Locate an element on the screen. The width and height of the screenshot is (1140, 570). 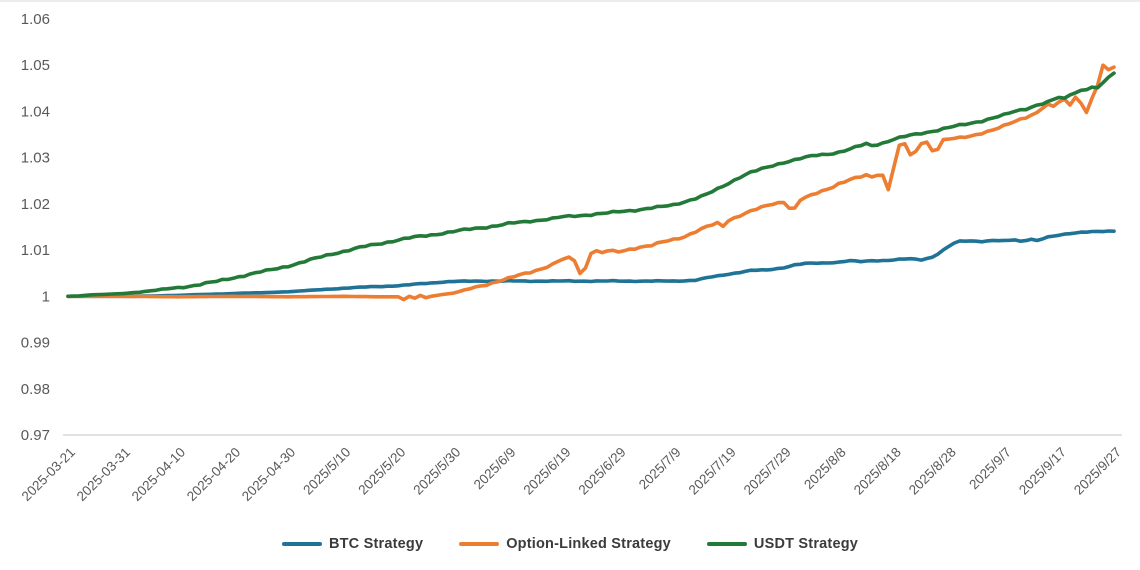
x-tick-label: 2025/9/27 is located at coordinates (1097, 471).